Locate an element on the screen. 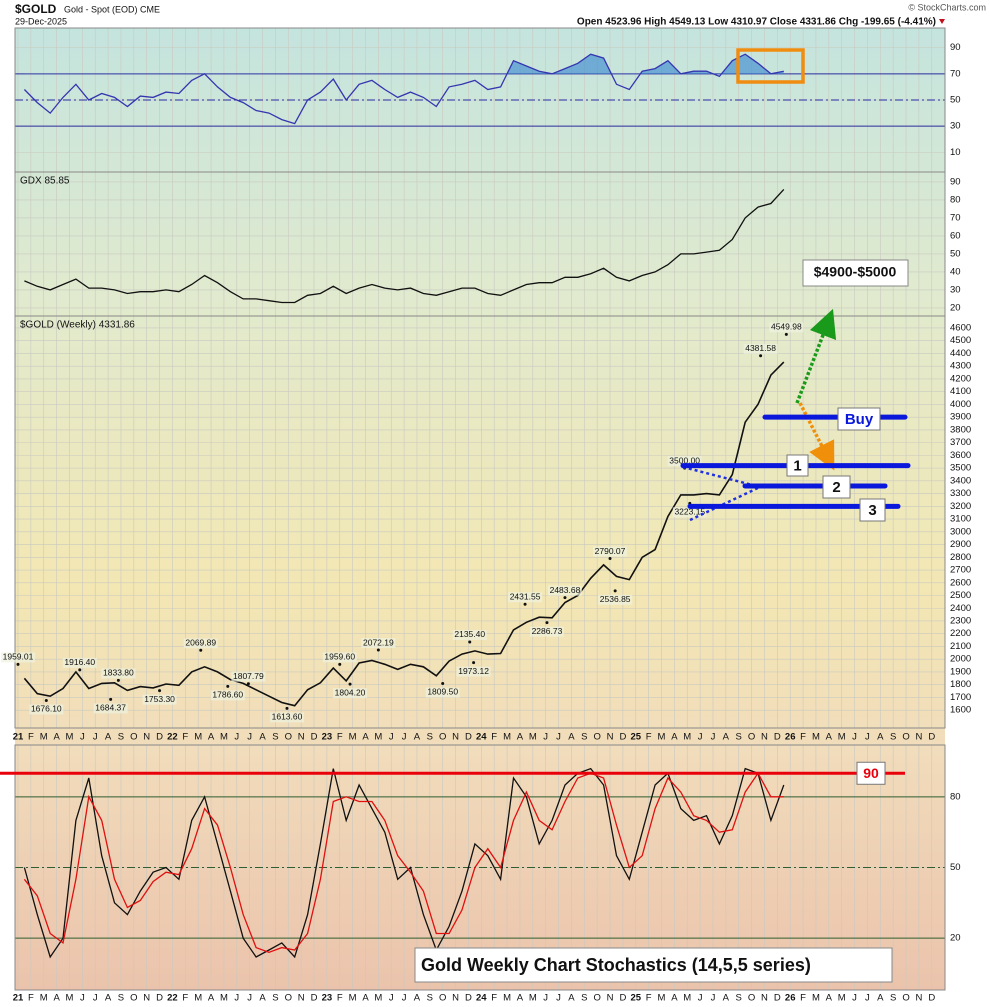 The image size is (990, 1007). annotation-label: 2536.85 is located at coordinates (615, 599).